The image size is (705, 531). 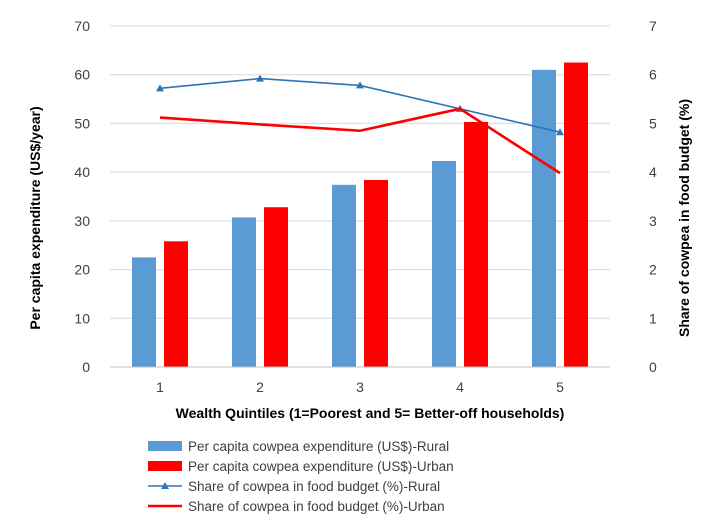 I want to click on y-tick-label: 0, so click(x=86, y=367).